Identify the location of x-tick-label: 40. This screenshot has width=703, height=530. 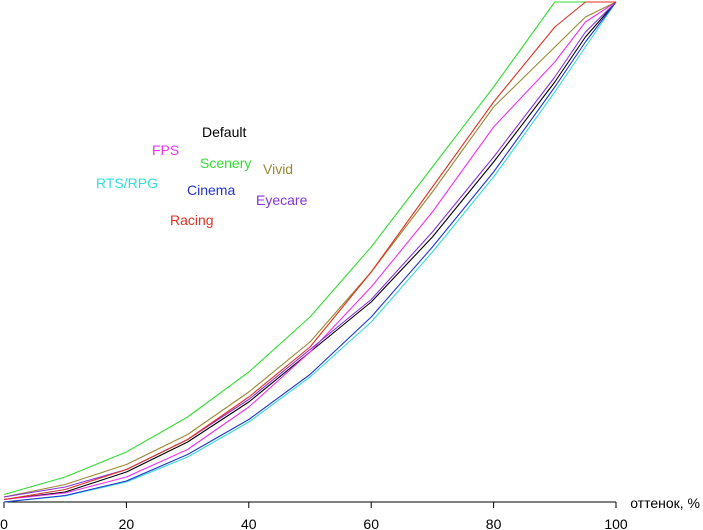
(249, 523).